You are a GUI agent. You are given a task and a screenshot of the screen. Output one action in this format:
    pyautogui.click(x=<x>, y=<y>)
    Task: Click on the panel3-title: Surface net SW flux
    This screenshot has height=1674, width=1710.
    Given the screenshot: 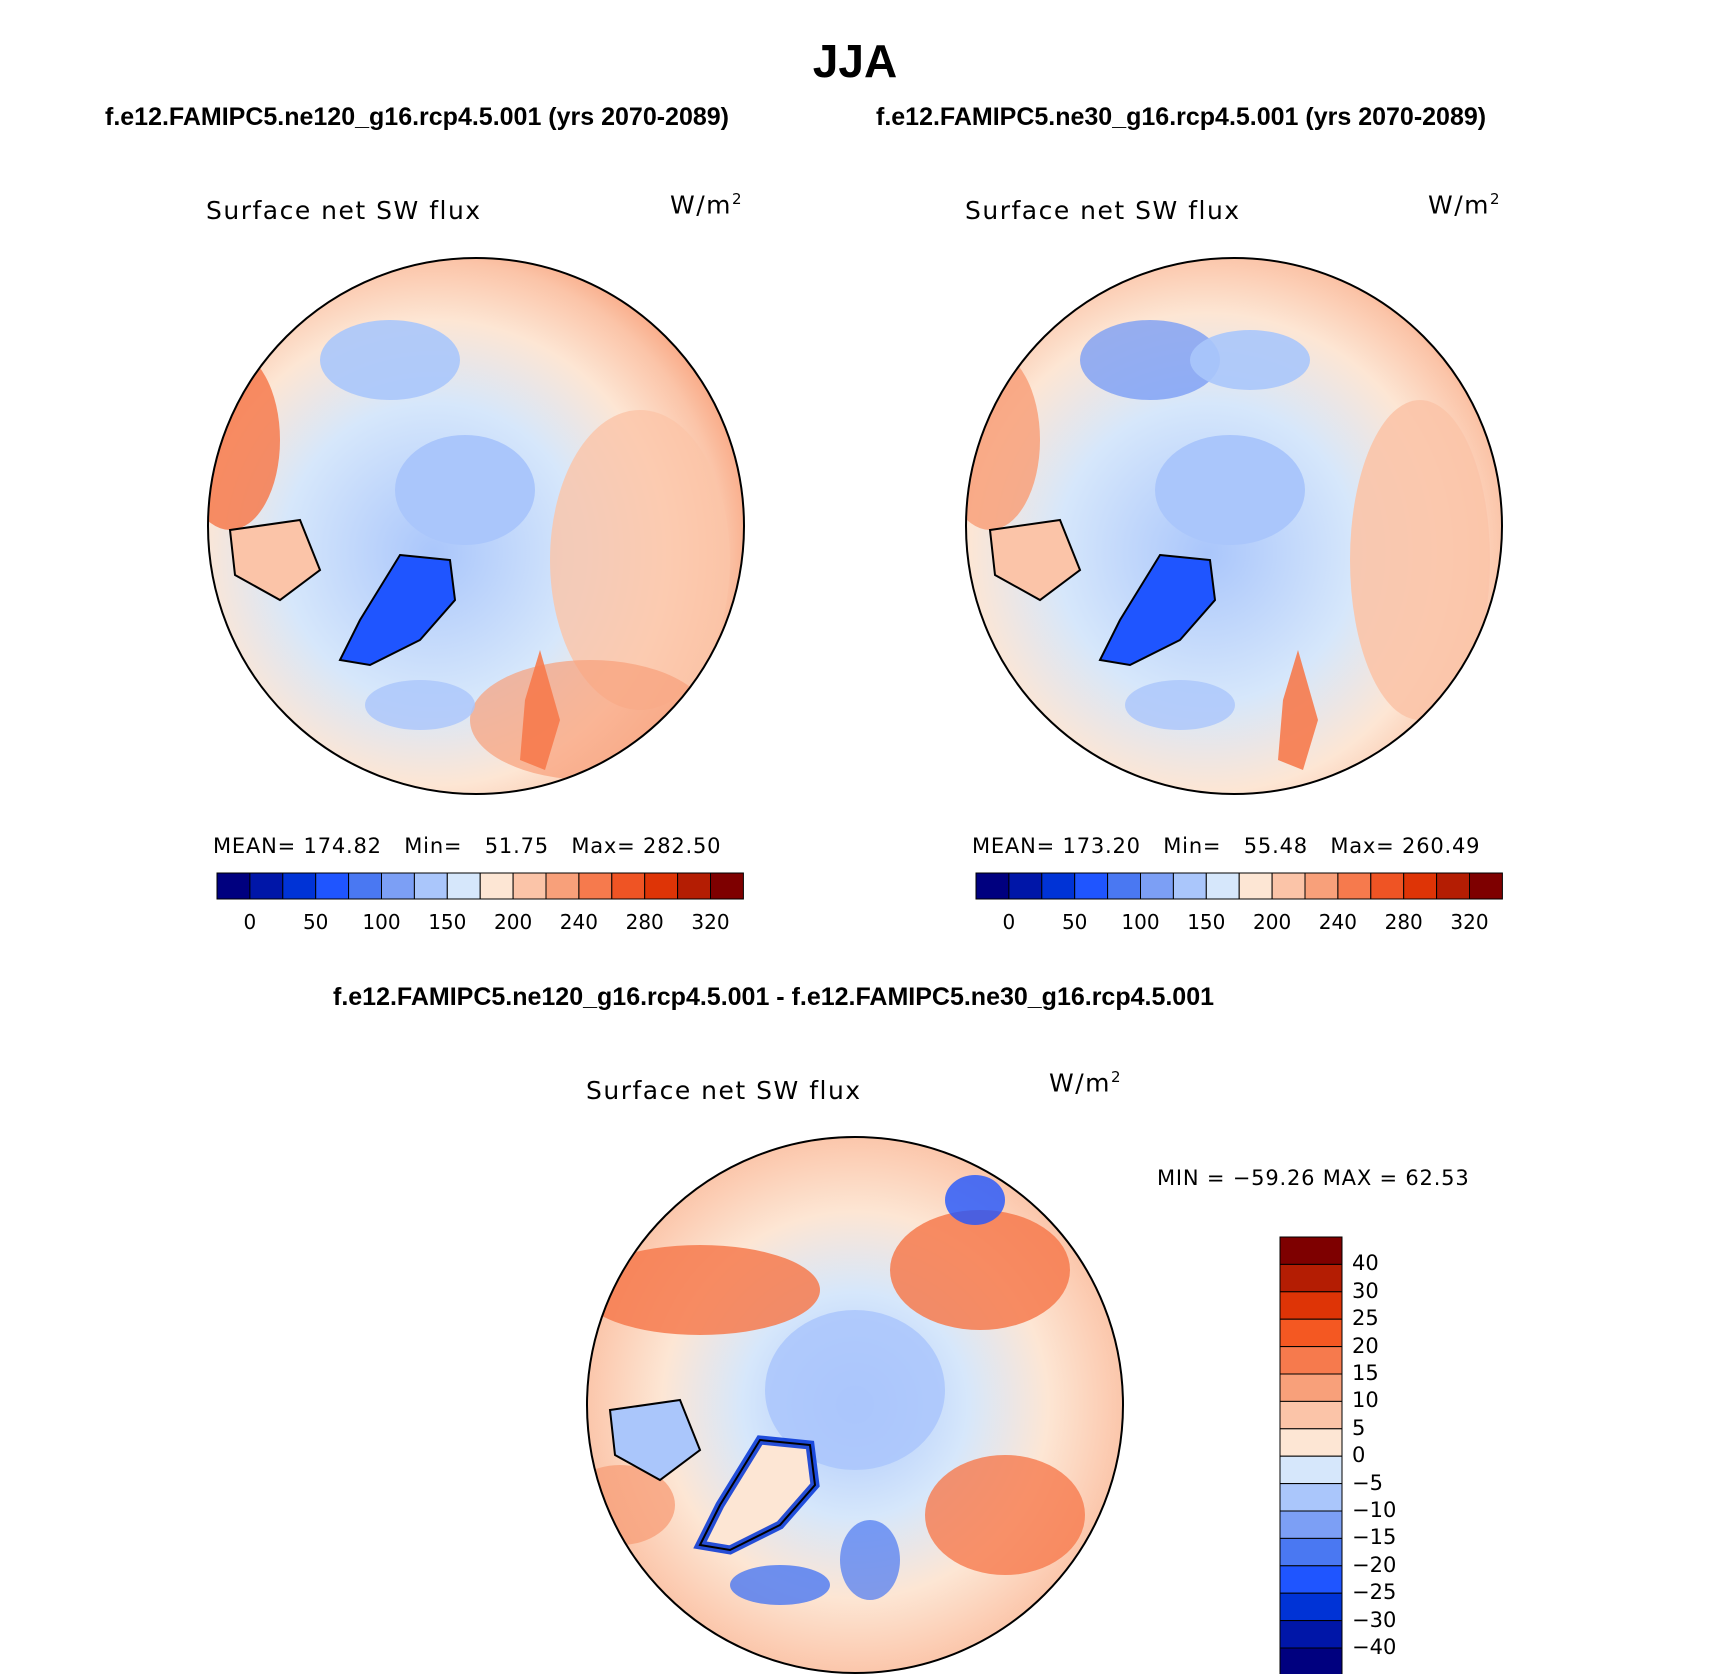 What is the action you would take?
    pyautogui.click(x=724, y=1090)
    